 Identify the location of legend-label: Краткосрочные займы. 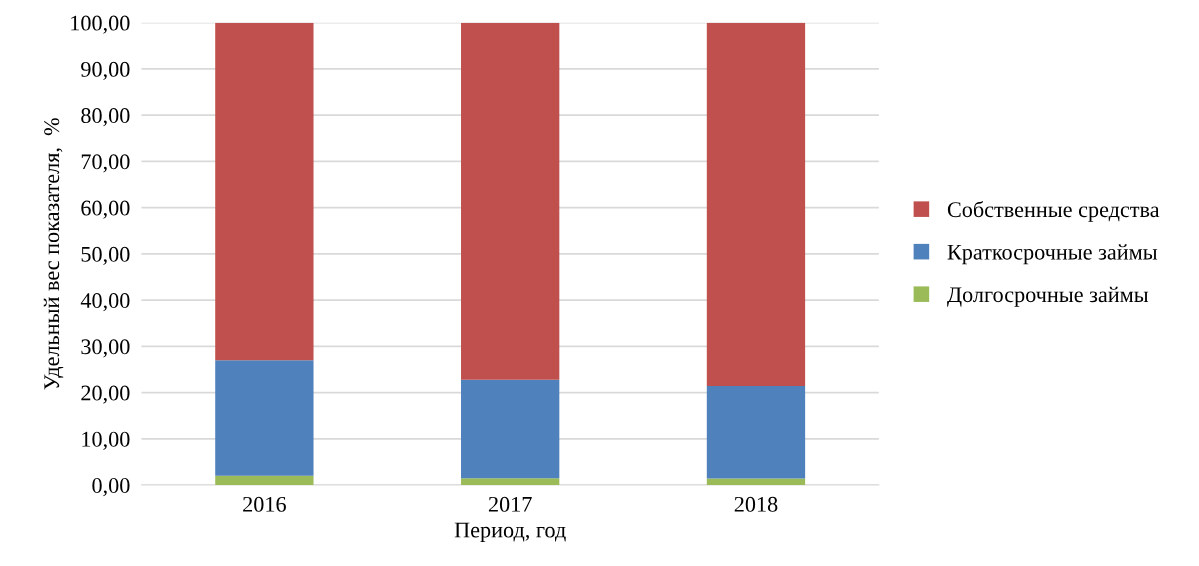
(1052, 254).